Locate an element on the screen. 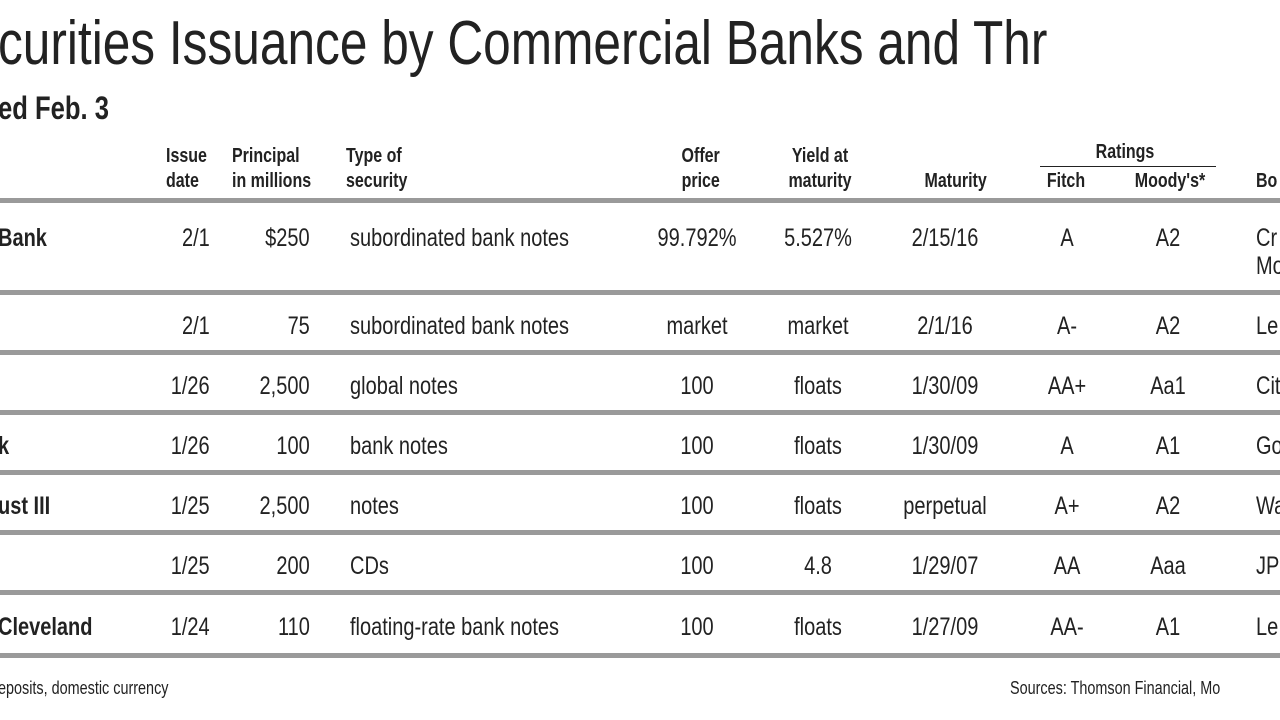 This screenshot has height=720, width=1280. cell: A+ is located at coordinates (1067, 505).